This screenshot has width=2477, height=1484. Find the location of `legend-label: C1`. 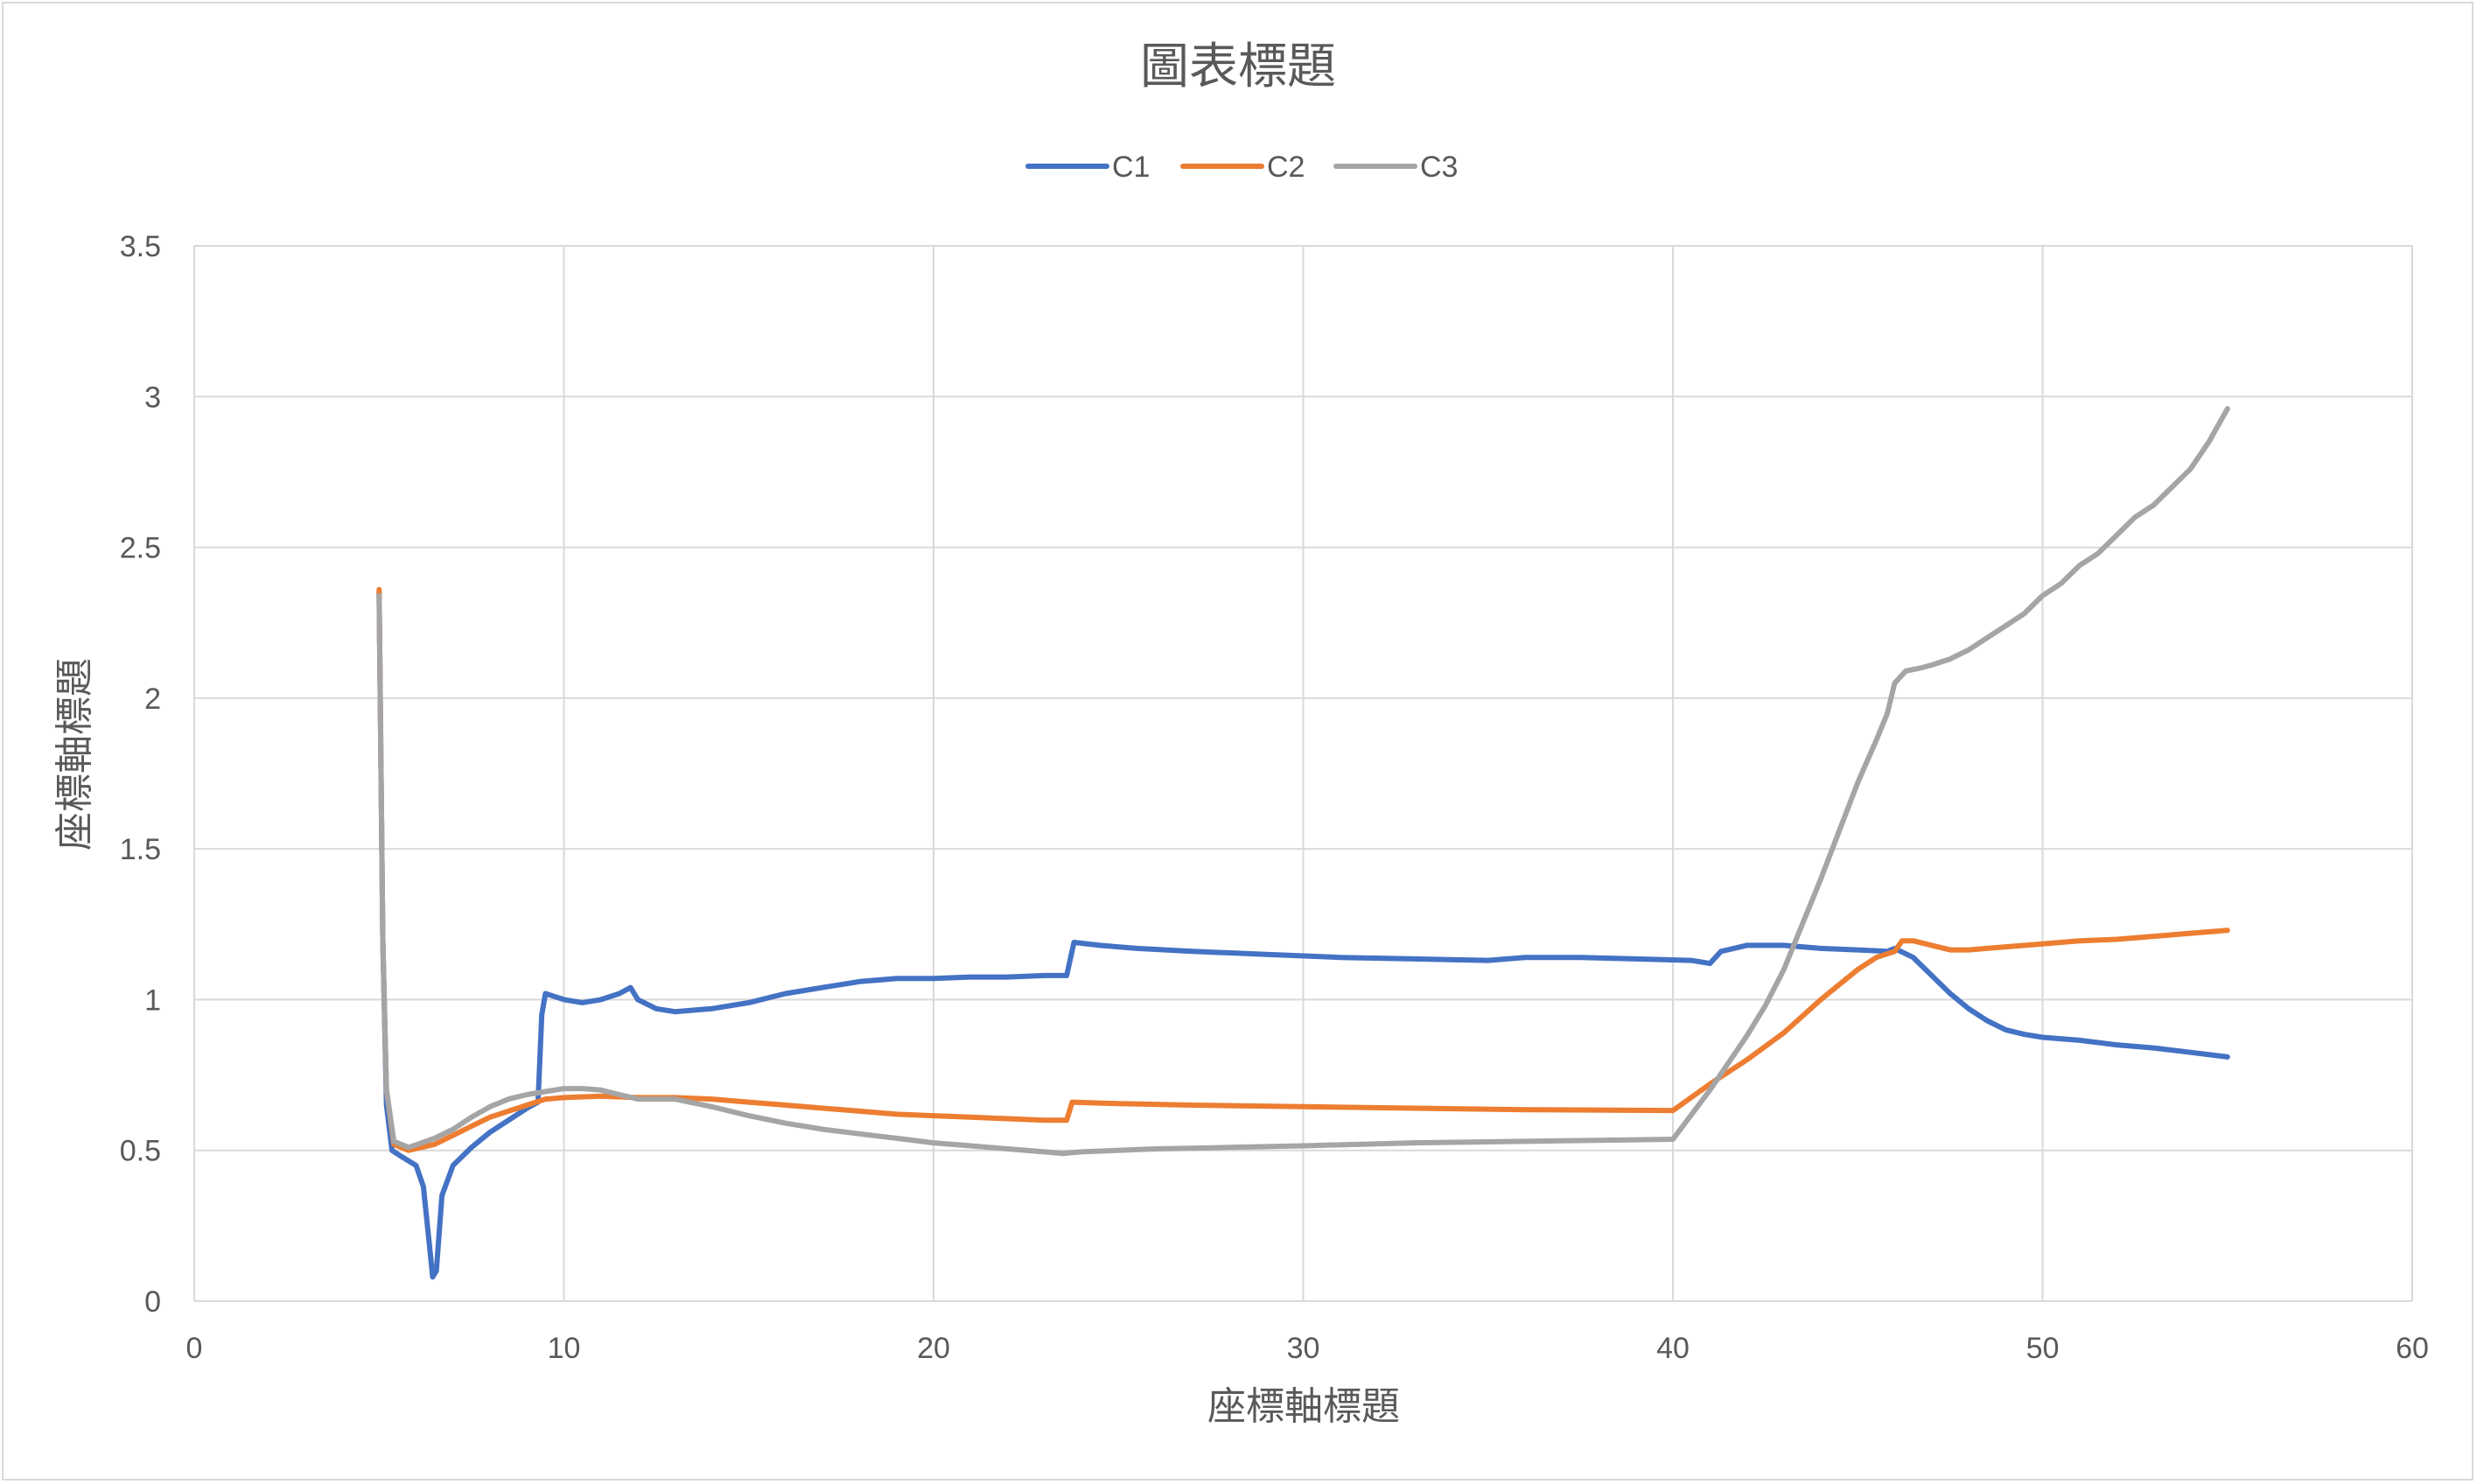

legend-label: C1 is located at coordinates (1131, 167).